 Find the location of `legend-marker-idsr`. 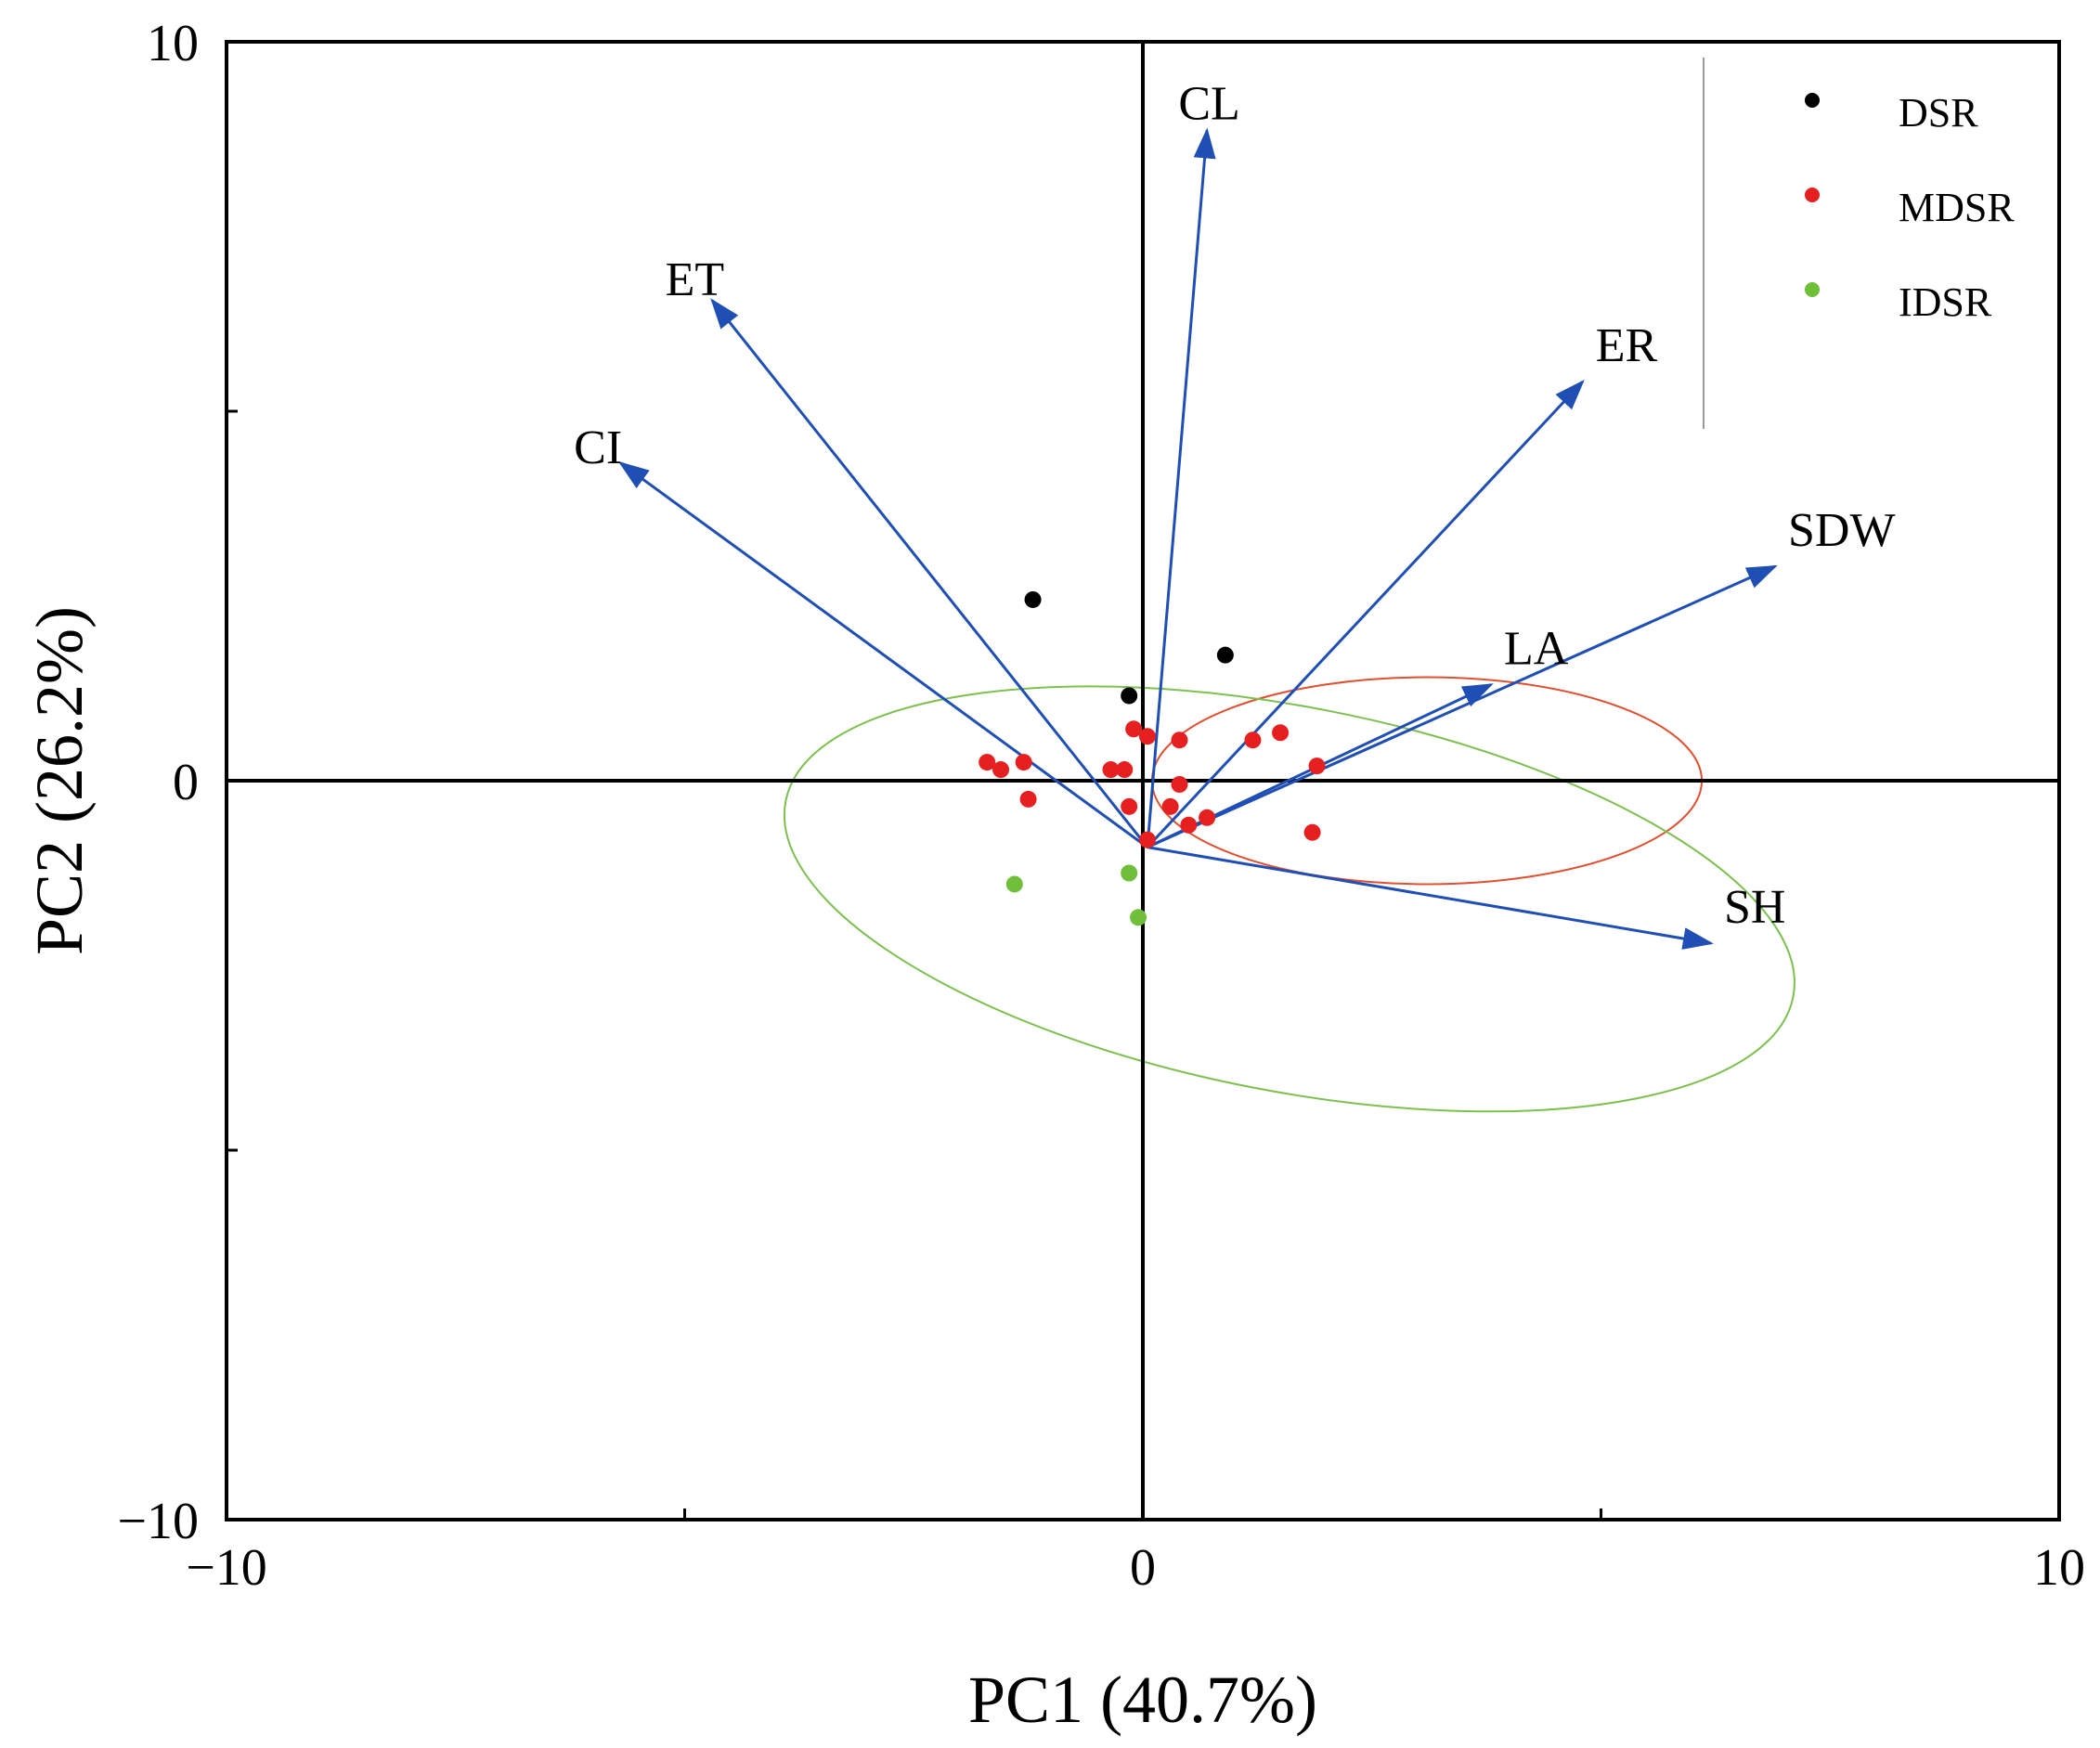

legend-marker-idsr is located at coordinates (1813, 289).